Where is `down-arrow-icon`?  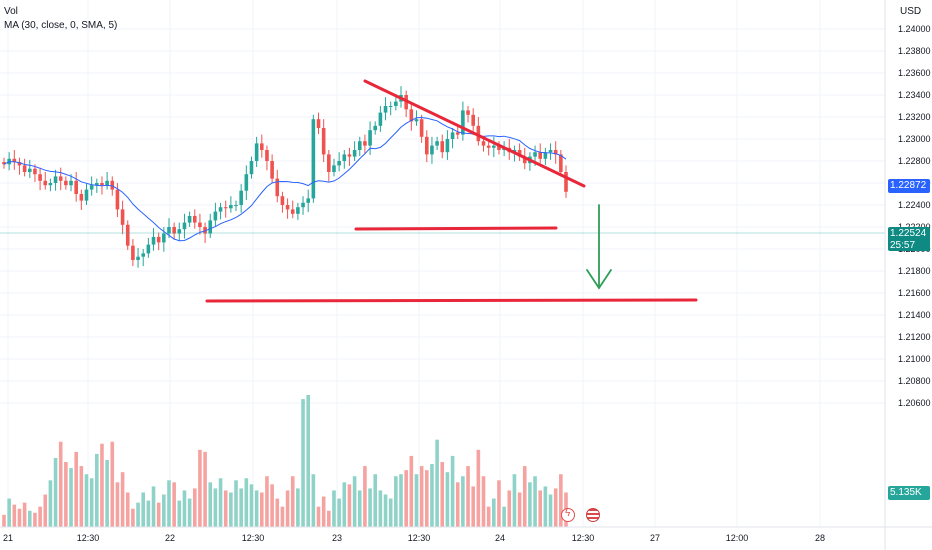
down-arrow-icon is located at coordinates (599, 247).